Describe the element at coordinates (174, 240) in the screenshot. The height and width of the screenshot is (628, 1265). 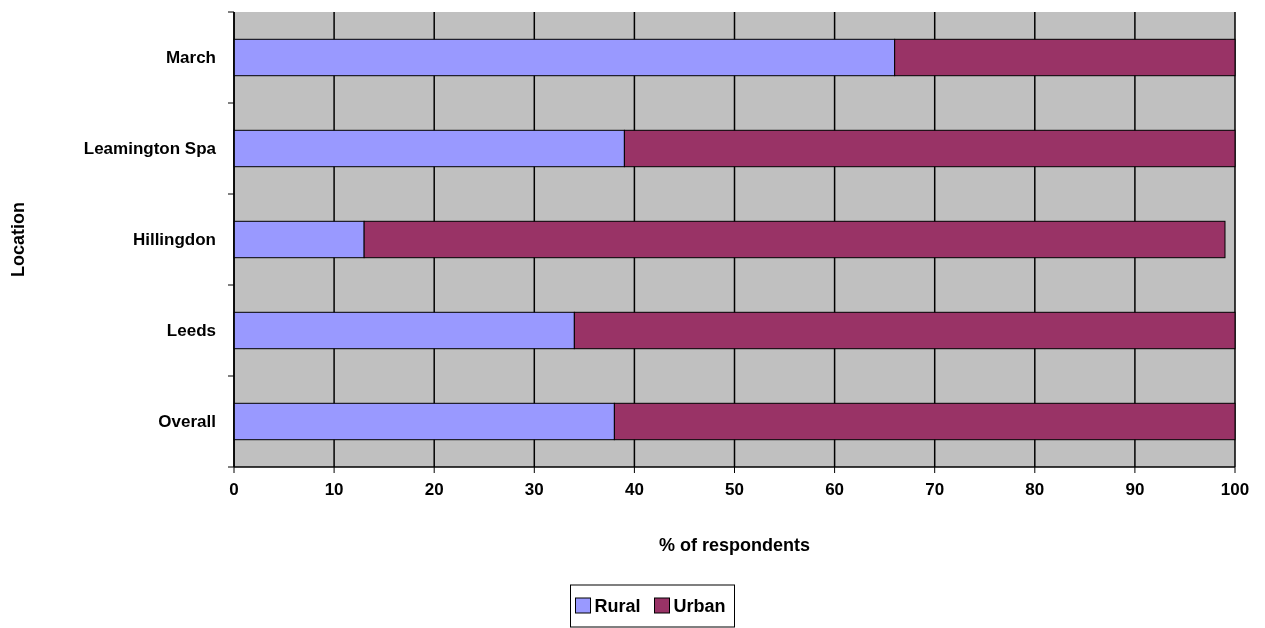
I see `y-tick-label: Hillingdon` at that location.